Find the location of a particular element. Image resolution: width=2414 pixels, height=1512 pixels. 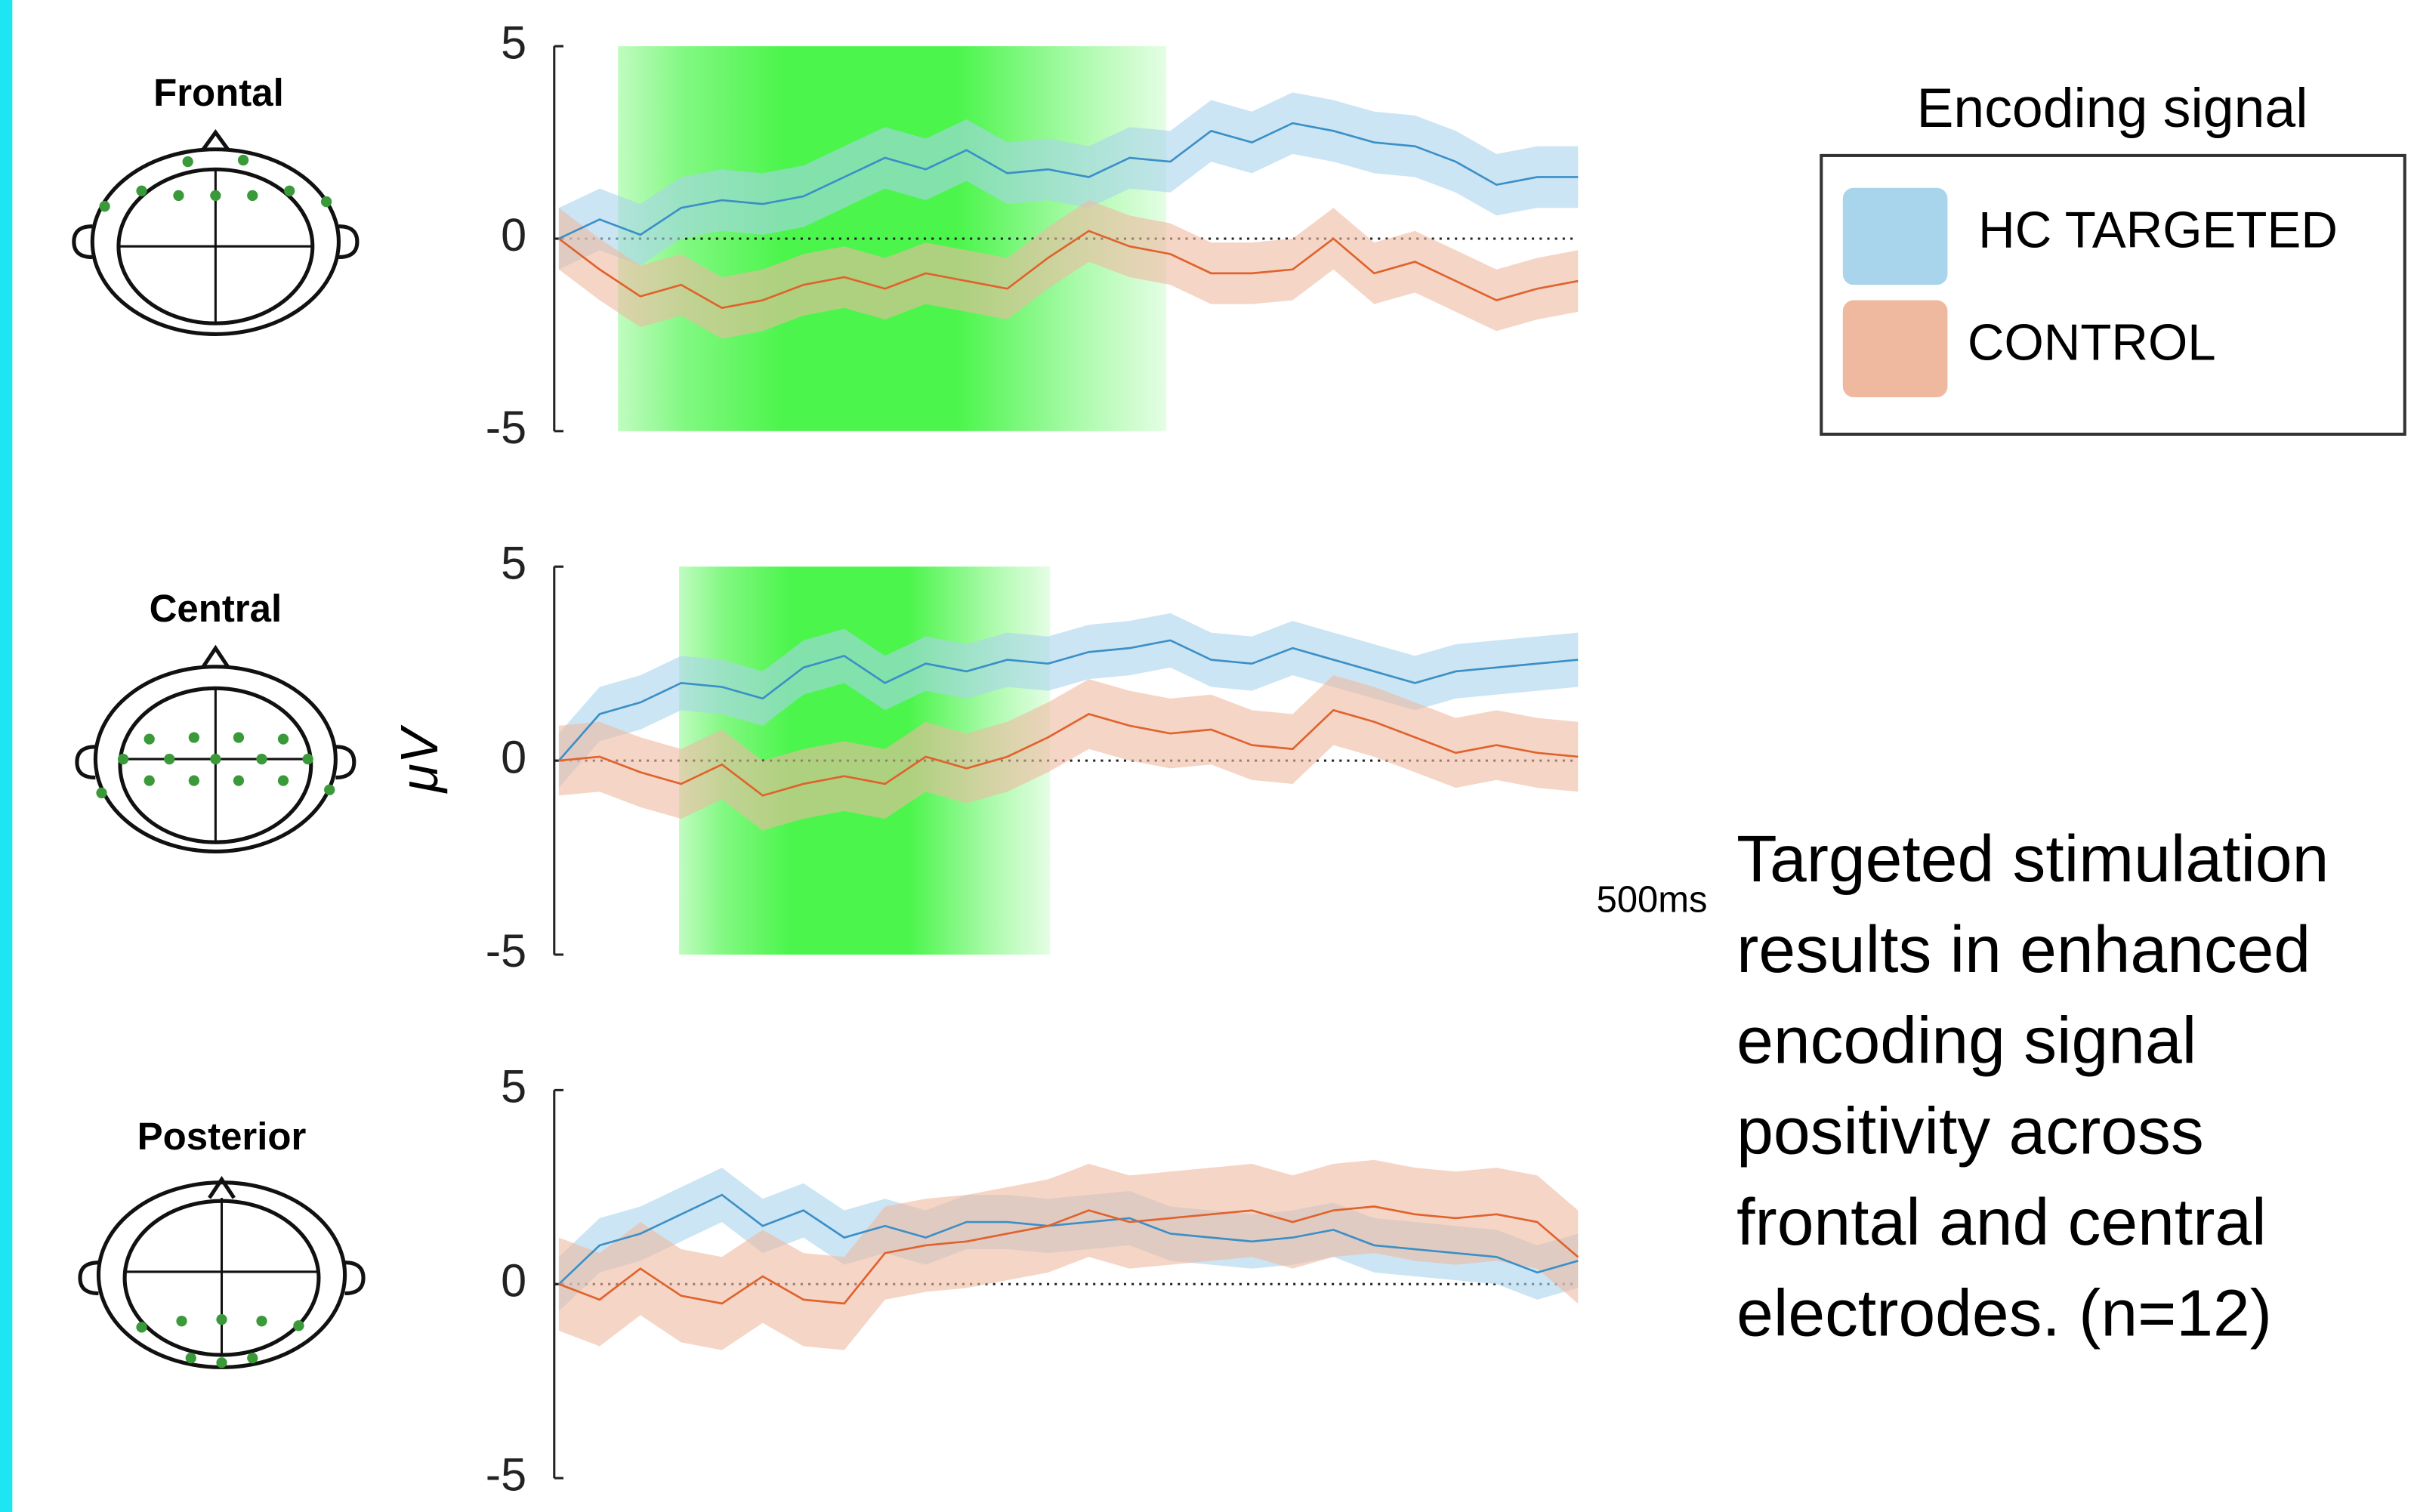

panel-title: Frontal is located at coordinates (218, 92).